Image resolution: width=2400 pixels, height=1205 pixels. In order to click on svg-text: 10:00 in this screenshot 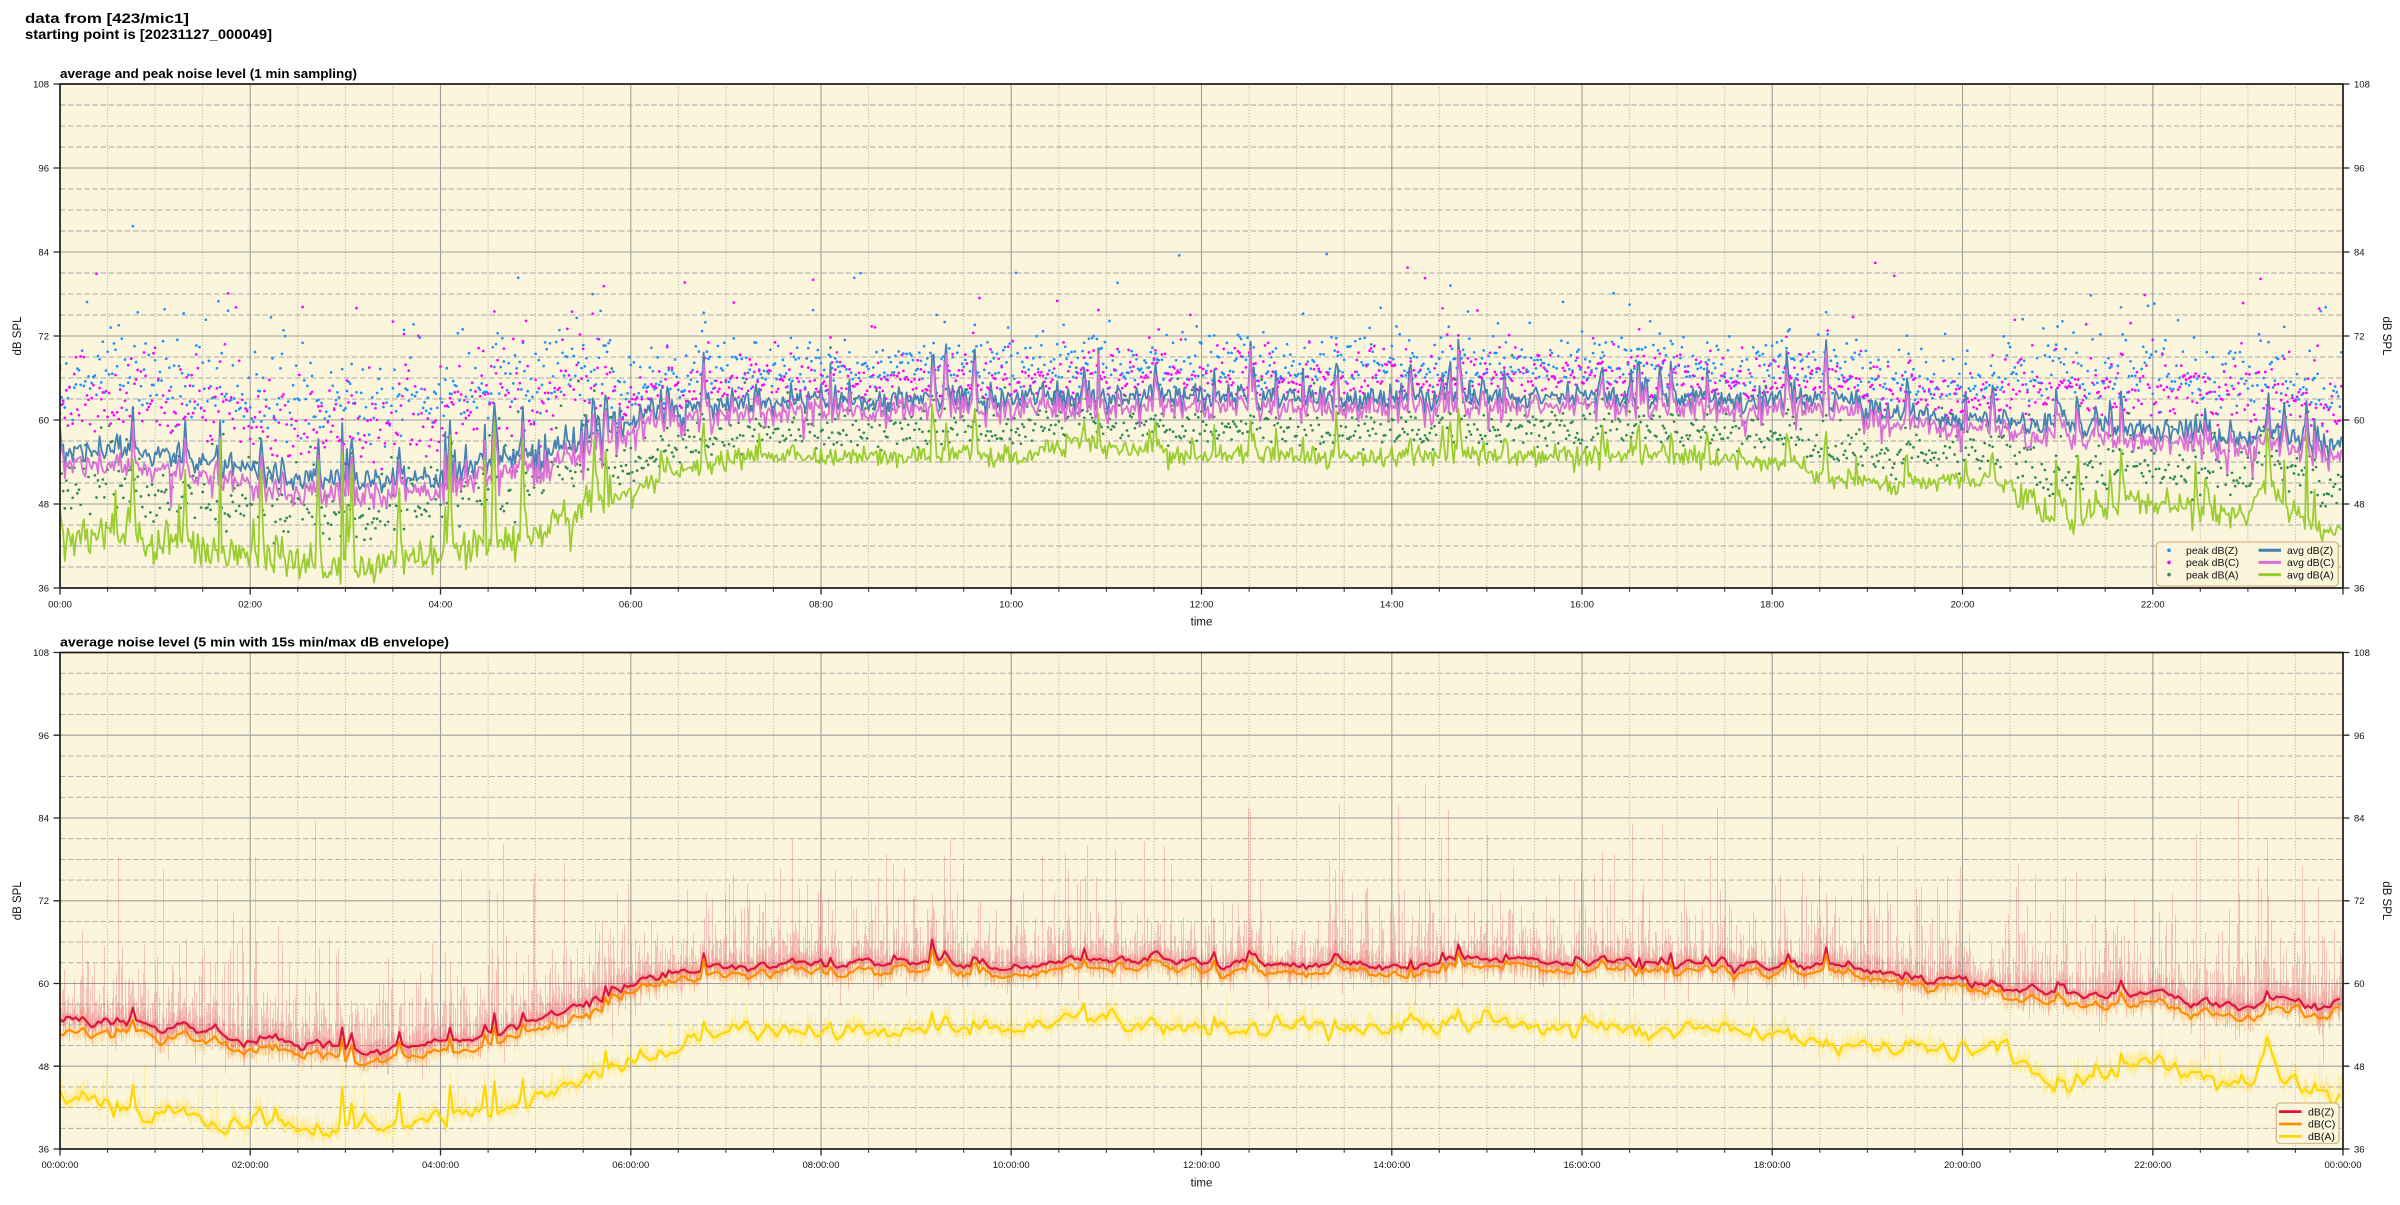, I will do `click(1011, 605)`.